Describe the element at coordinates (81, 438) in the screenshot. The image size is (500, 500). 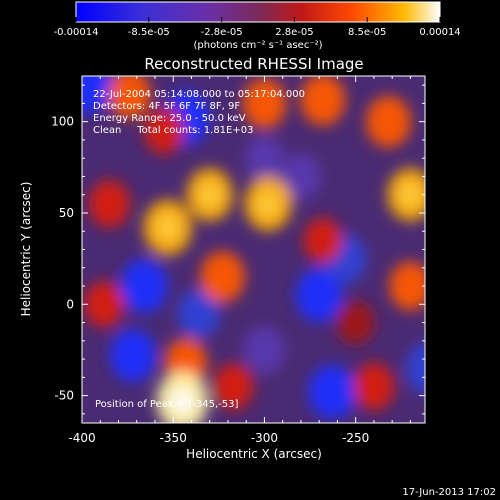
I see `x-tick-label: -400` at that location.